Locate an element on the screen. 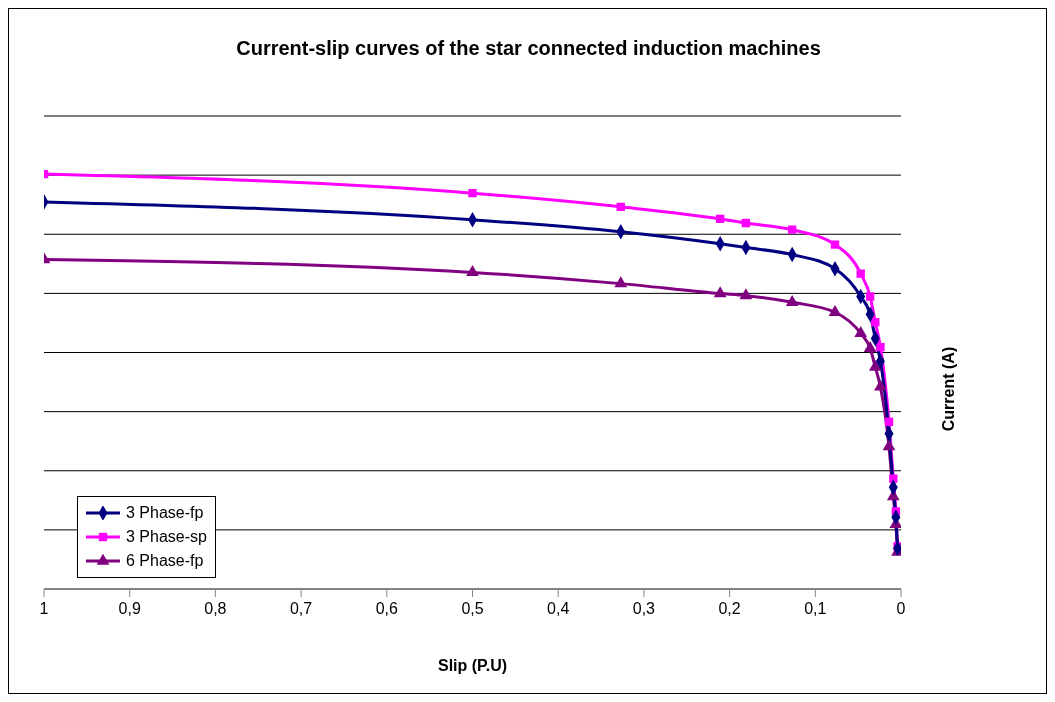 Image resolution: width=1055 pixels, height=702 pixels. x-tick-label: 0,9 is located at coordinates (129, 609).